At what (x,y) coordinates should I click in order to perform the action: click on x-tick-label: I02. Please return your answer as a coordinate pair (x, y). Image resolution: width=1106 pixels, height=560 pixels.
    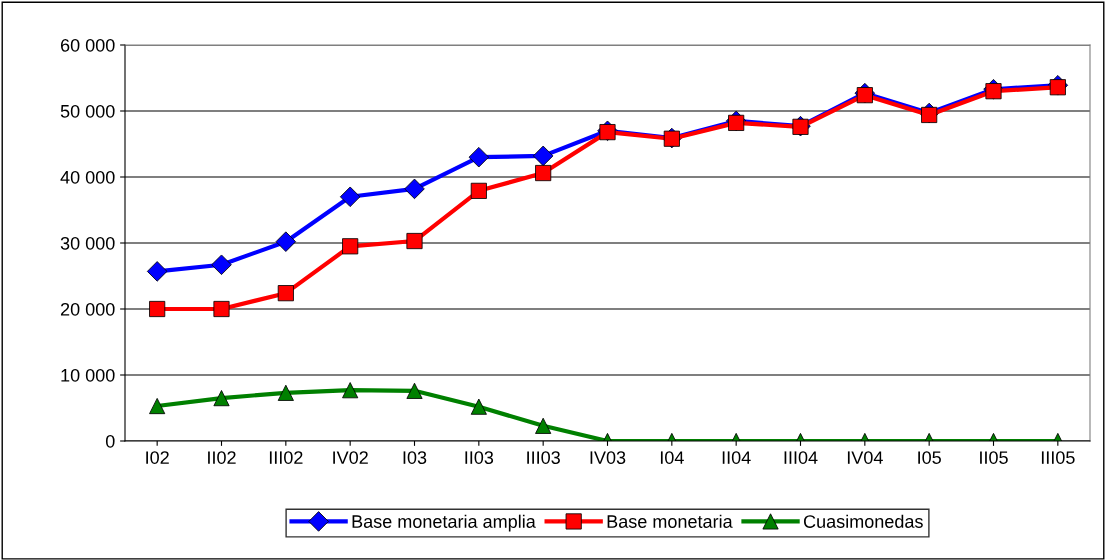
    Looking at the image, I should click on (157, 457).